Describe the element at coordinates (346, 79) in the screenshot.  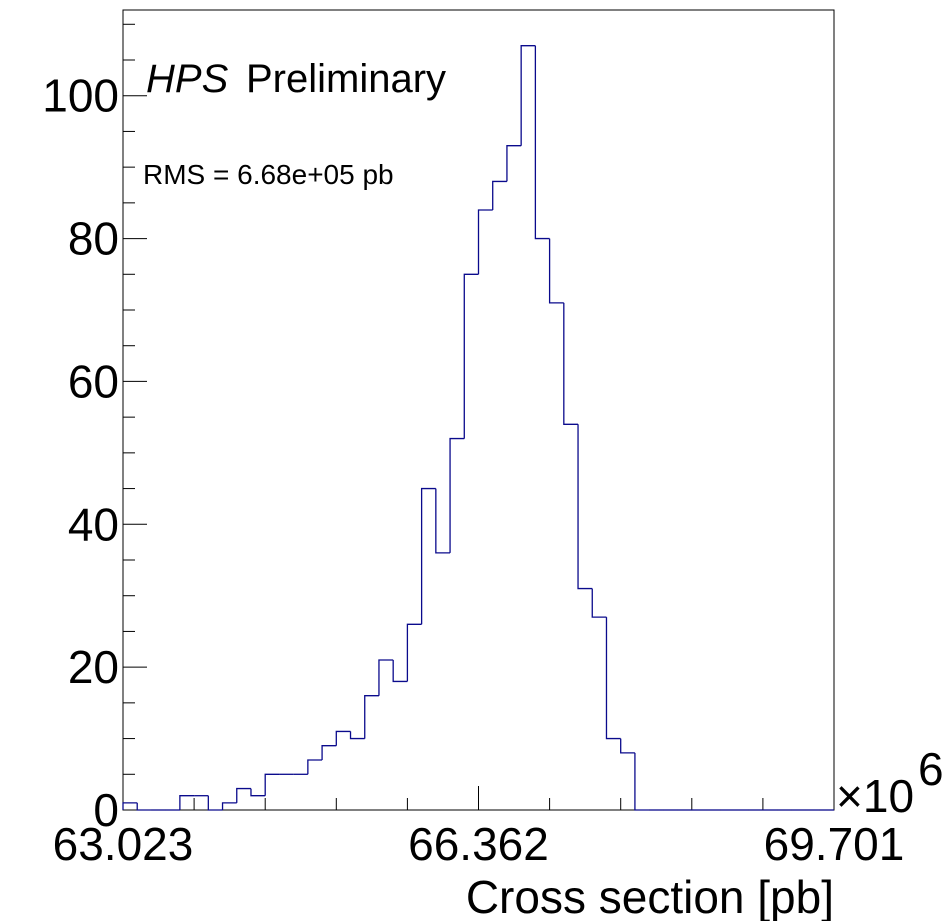
I see `status-label: Preliminary` at that location.